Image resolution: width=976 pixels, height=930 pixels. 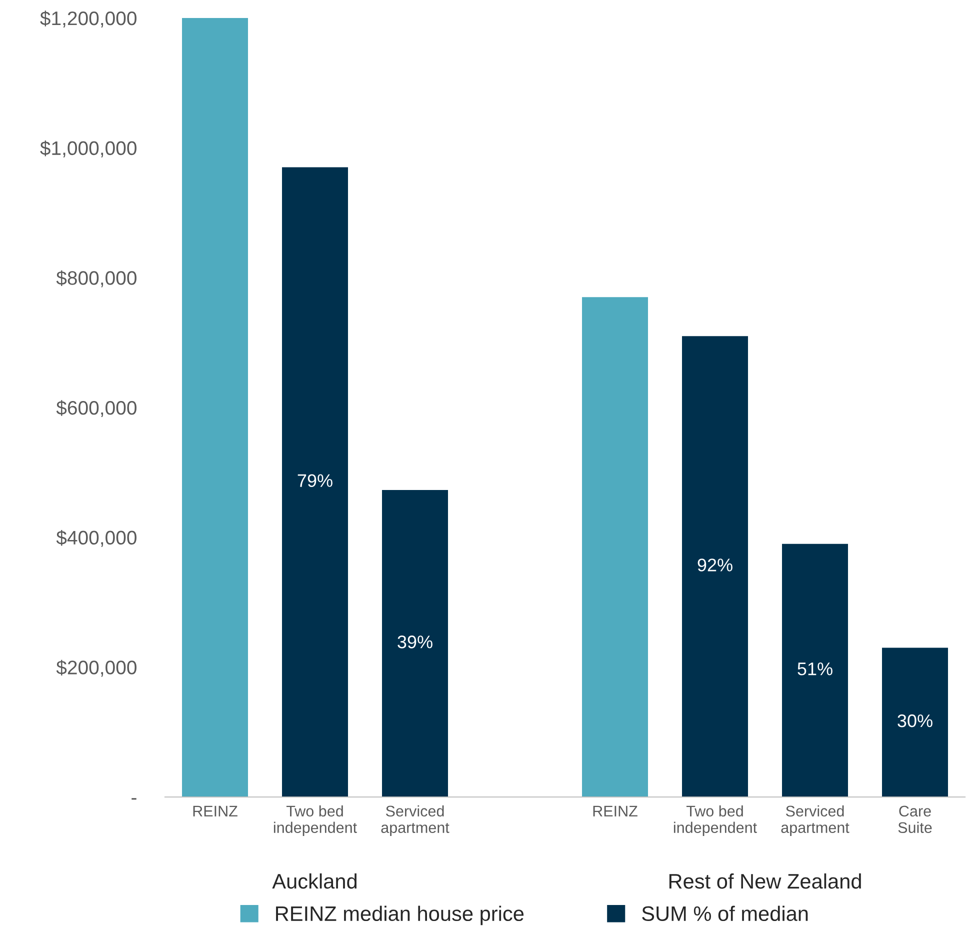 I want to click on annotation: 79%, so click(x=315, y=480).